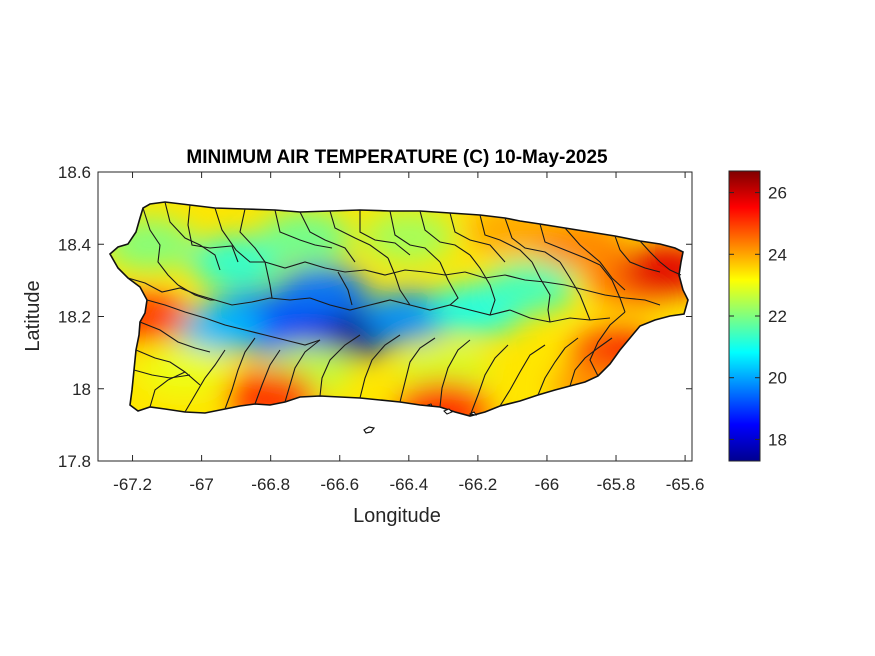 The width and height of the screenshot is (875, 656). I want to click on colorbar-tick-label: 24, so click(777, 254).